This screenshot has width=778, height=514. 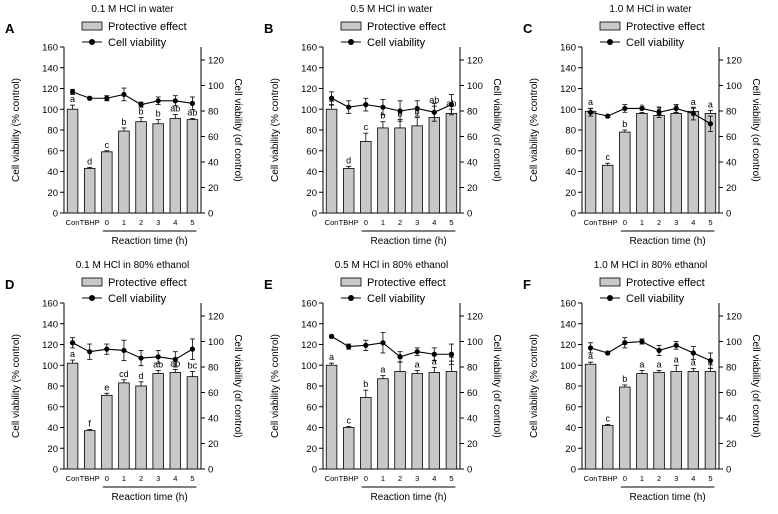 What do you see at coordinates (731, 393) in the screenshot?
I see `right-tick-label: 60` at bounding box center [731, 393].